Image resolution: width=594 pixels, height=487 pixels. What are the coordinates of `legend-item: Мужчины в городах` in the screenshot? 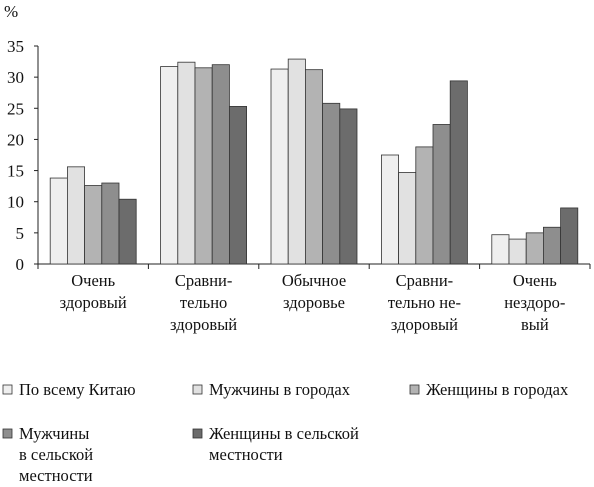 It's located at (271, 389).